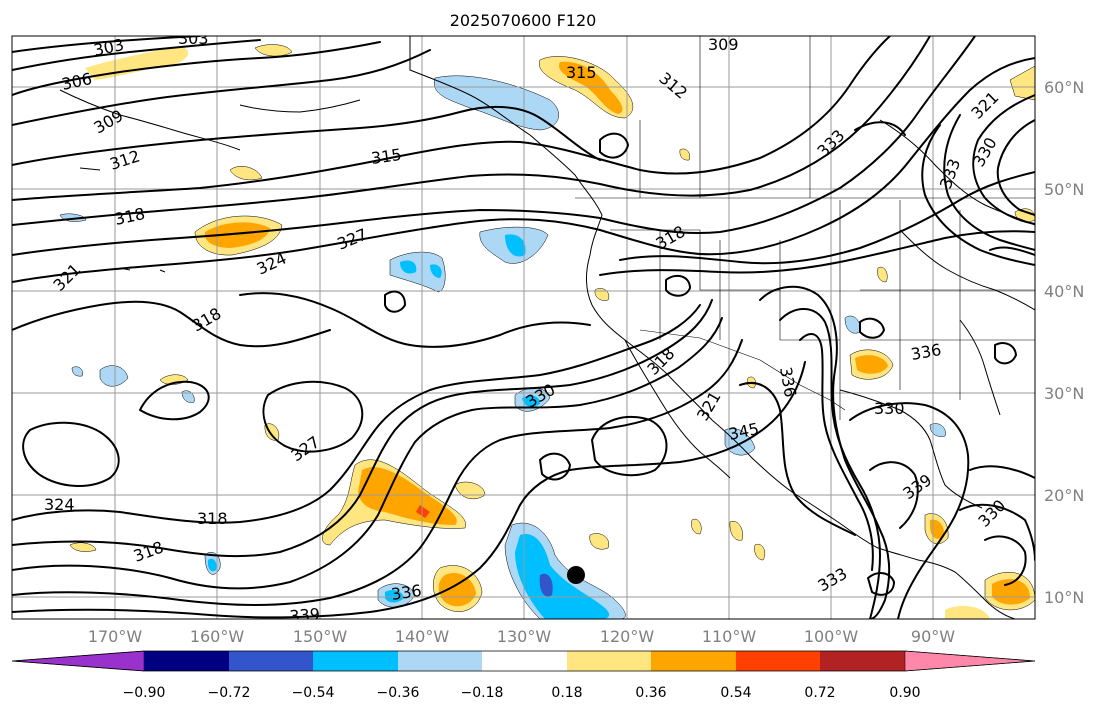 This screenshot has width=1105, height=712. I want to click on lat-label: 60°N, so click(1064, 87).